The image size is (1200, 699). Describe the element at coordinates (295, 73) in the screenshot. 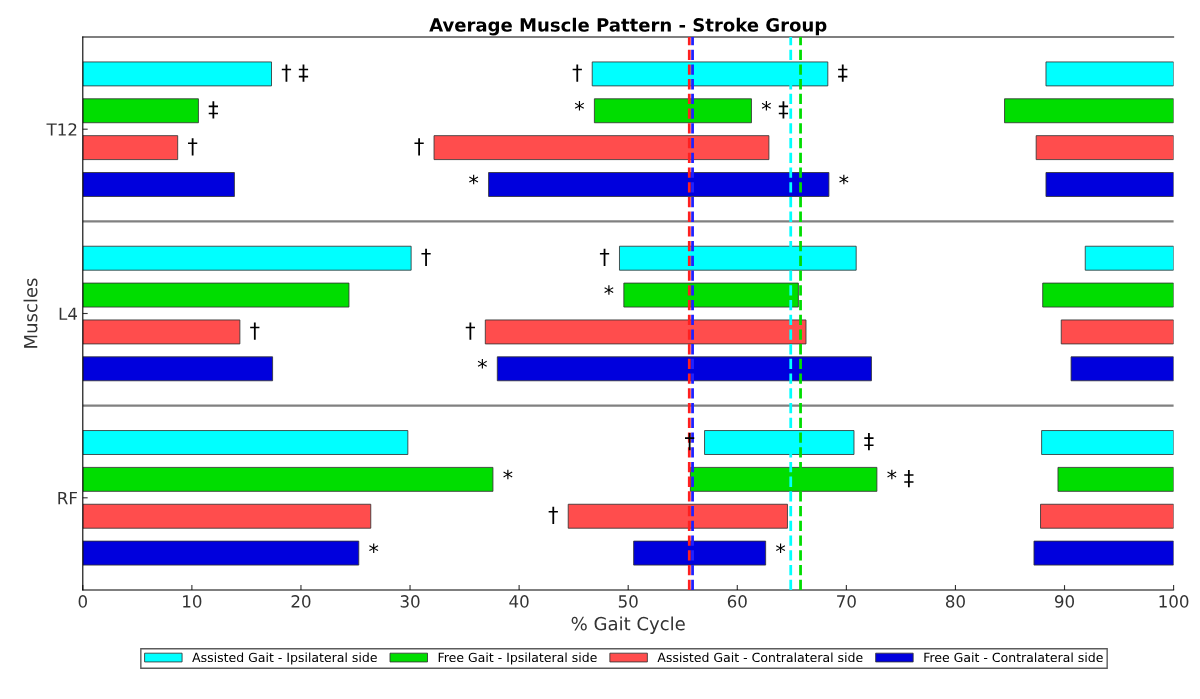

I see `data-label: † ‡` at that location.